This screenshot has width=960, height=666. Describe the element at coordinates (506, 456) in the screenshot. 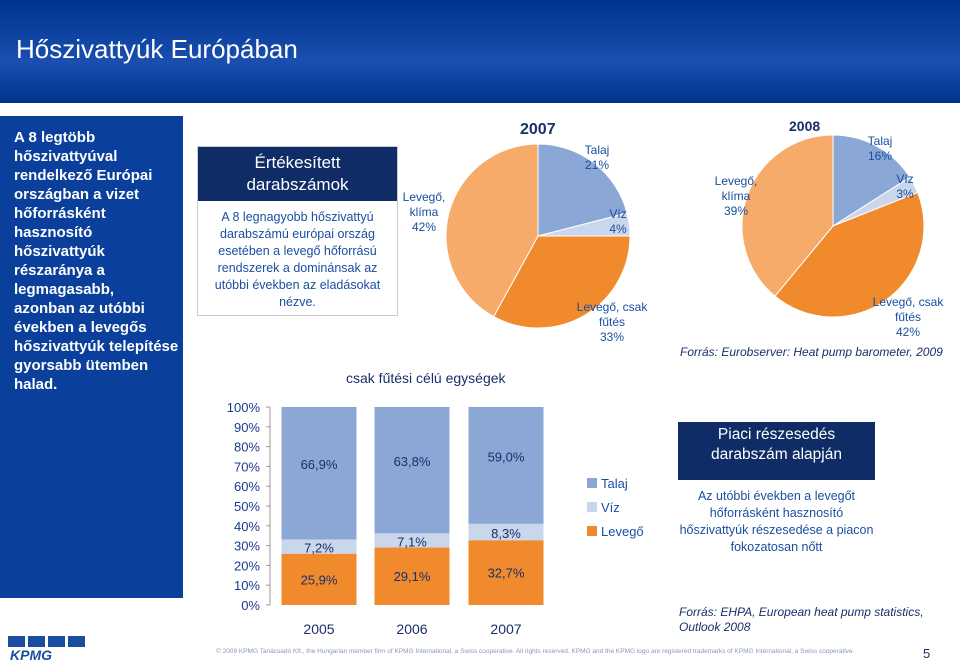

I see `bar-value-label: 59,0%` at that location.